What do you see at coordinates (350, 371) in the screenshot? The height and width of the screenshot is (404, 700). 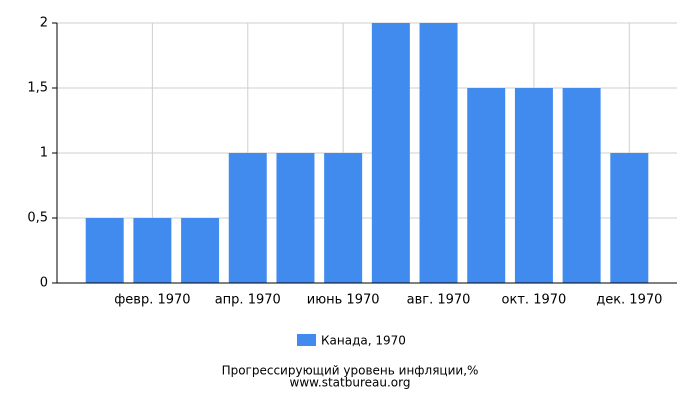 I see `chart-title: Прогрессирующий уровень инфляции,%` at bounding box center [350, 371].